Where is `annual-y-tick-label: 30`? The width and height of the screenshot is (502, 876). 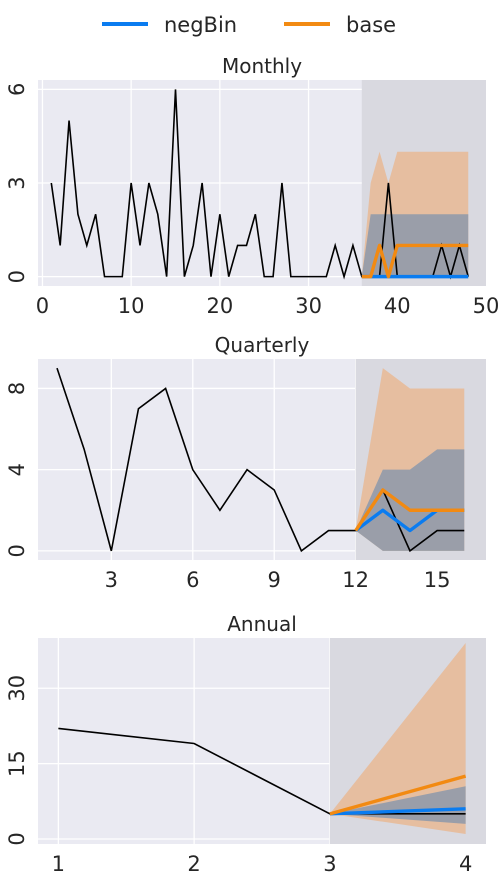
annual-y-tick-label: 30 is located at coordinates (17, 688).